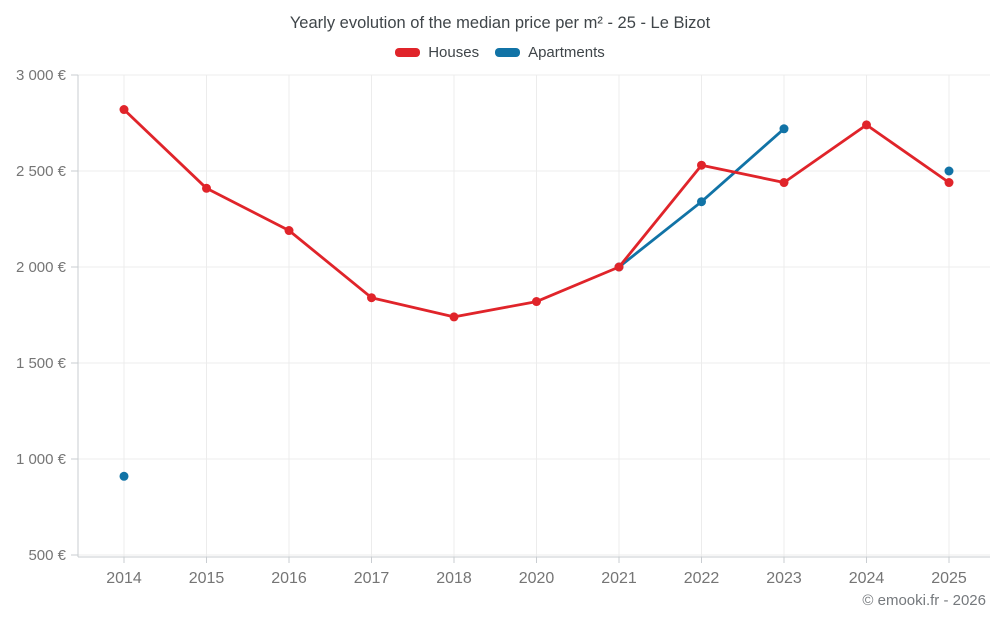 This screenshot has width=1000, height=625. I want to click on houses-point-2024, so click(866, 125).